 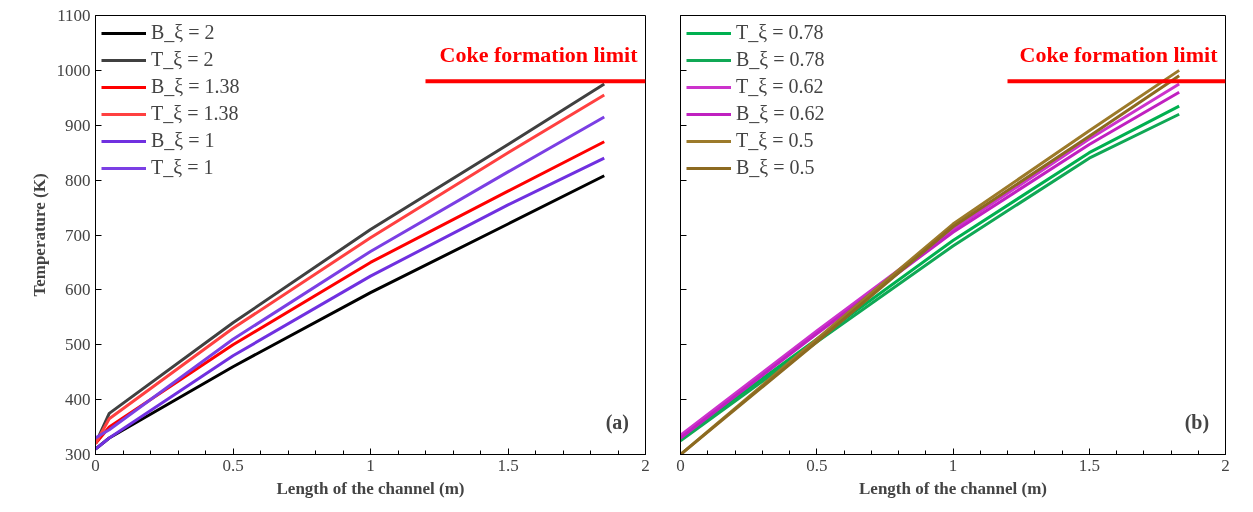 What do you see at coordinates (78, 454) in the screenshot?
I see `y-tick-label: 300` at bounding box center [78, 454].